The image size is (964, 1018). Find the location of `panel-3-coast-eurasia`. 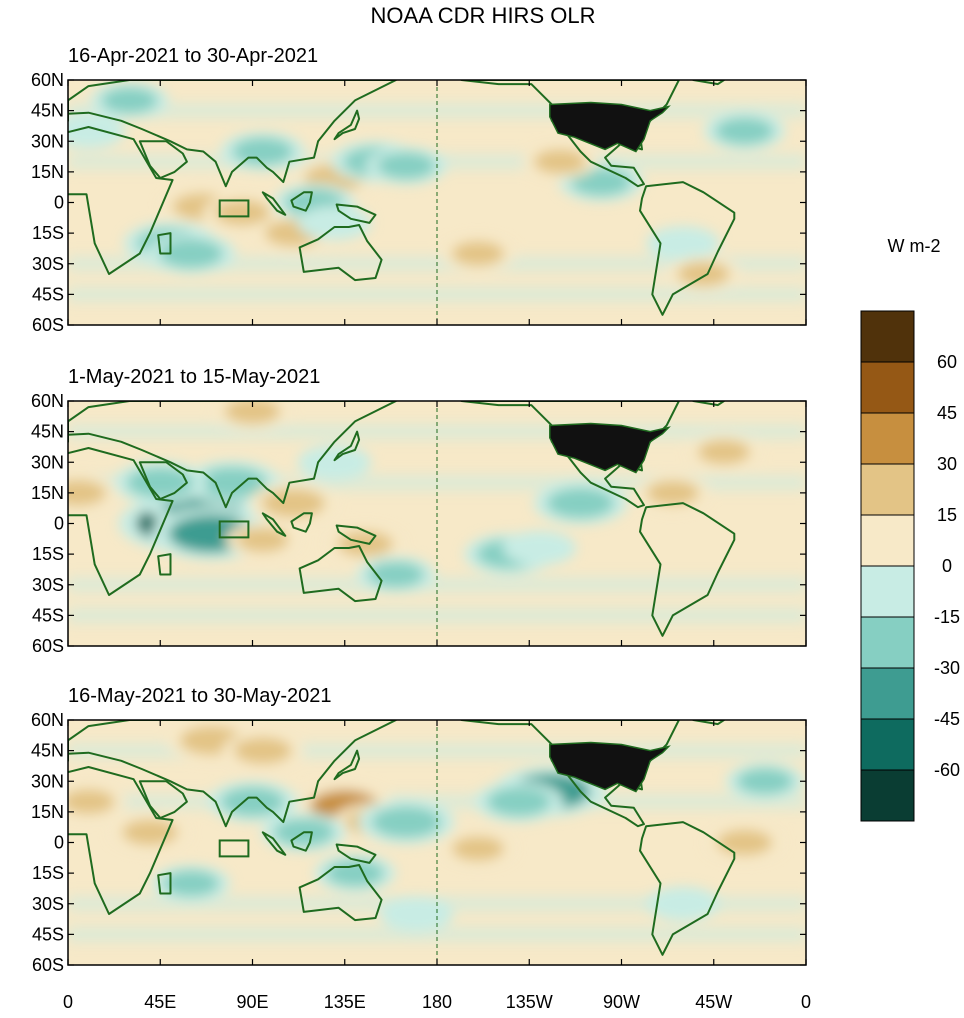

panel-3-coast-eurasia is located at coordinates (232, 774).